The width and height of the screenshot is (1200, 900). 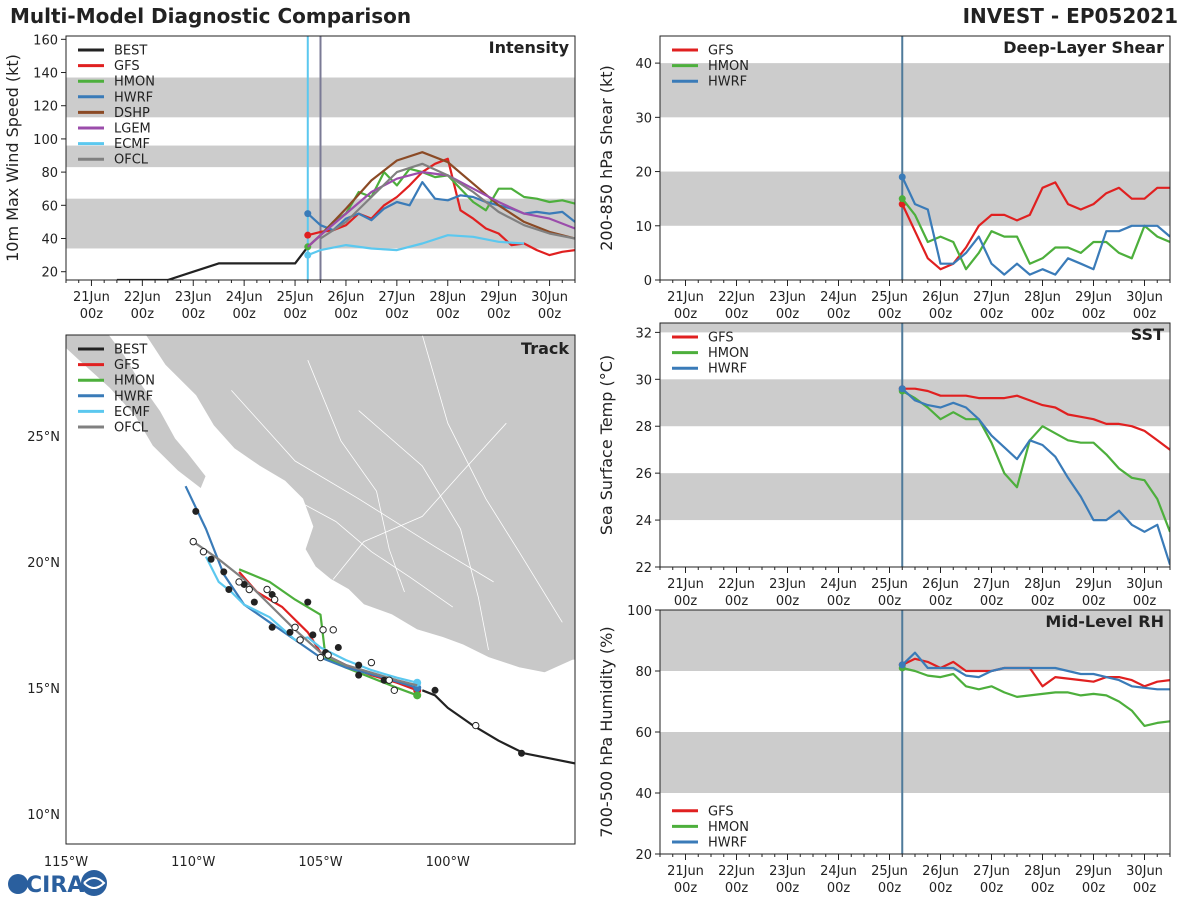 I want to click on shear-series-hmon, so click(x=1035, y=234).